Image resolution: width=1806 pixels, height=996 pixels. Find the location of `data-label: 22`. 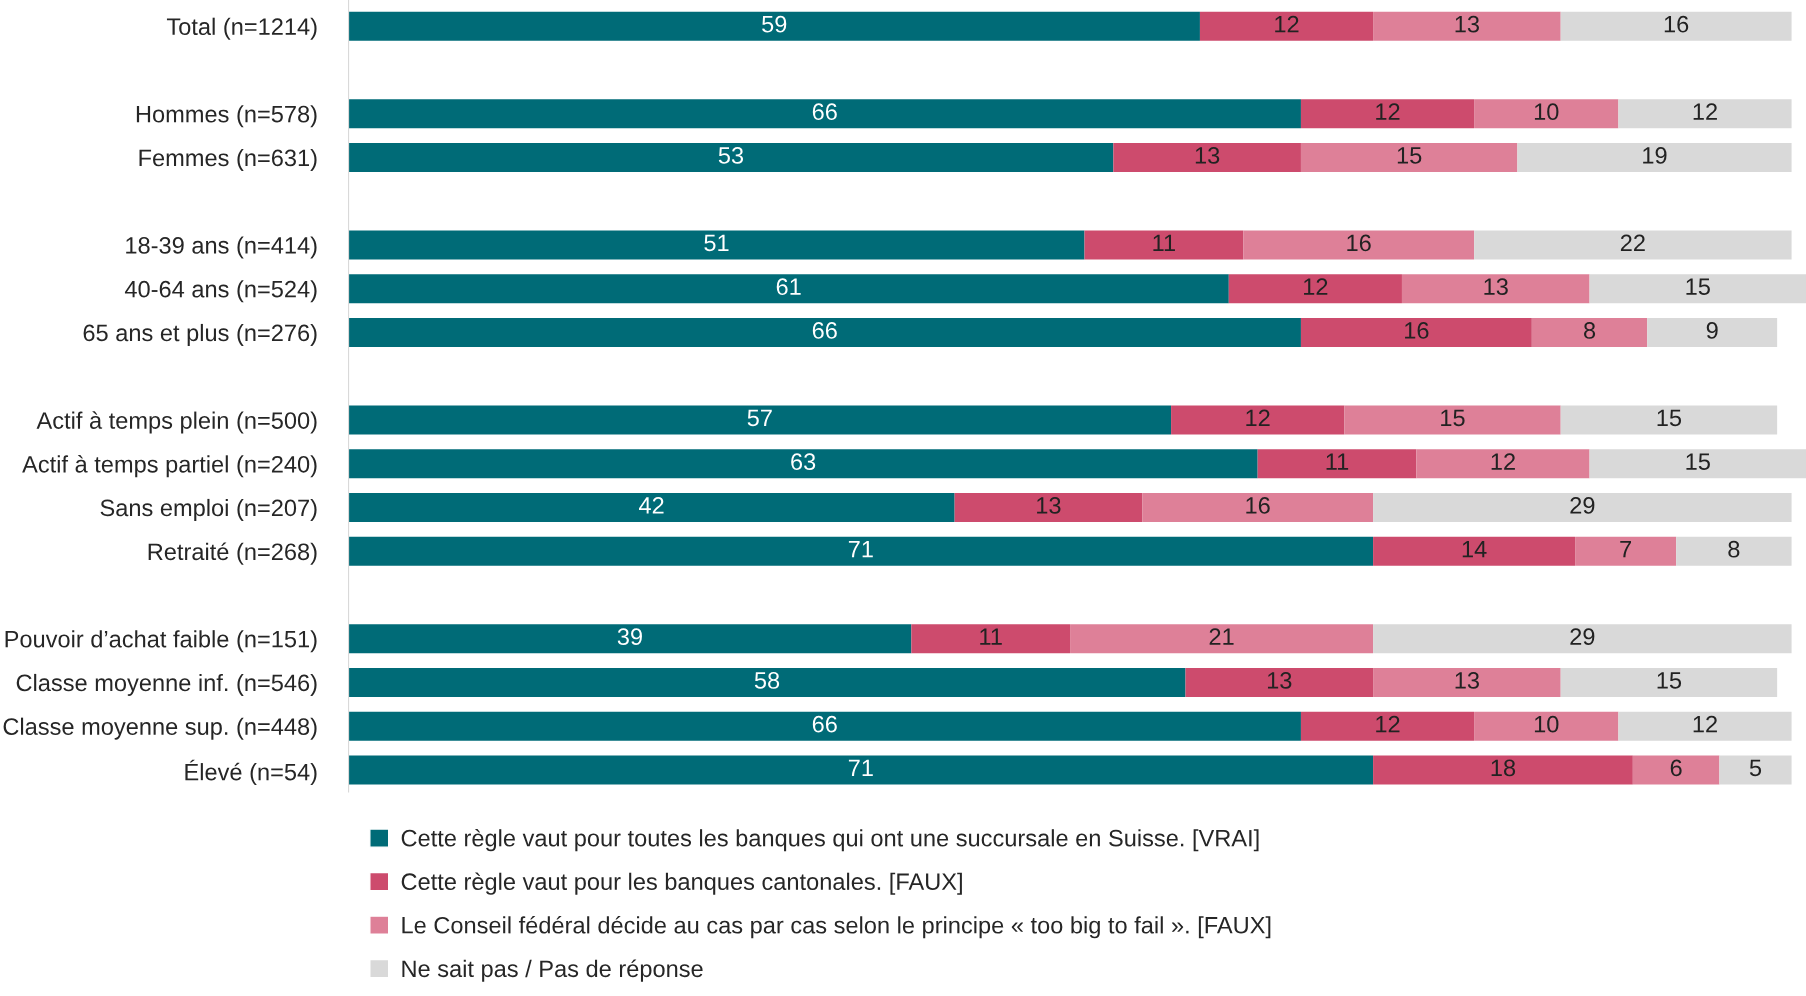

data-label: 22 is located at coordinates (1632, 243).